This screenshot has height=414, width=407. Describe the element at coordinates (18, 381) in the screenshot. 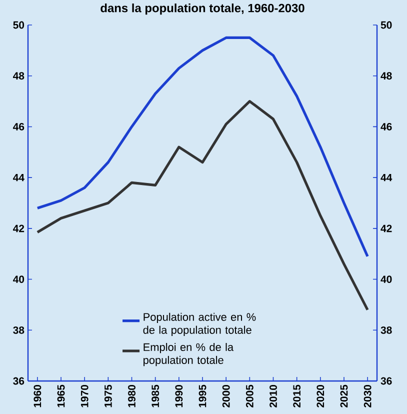

I see `y2-tick-label: 36` at that location.